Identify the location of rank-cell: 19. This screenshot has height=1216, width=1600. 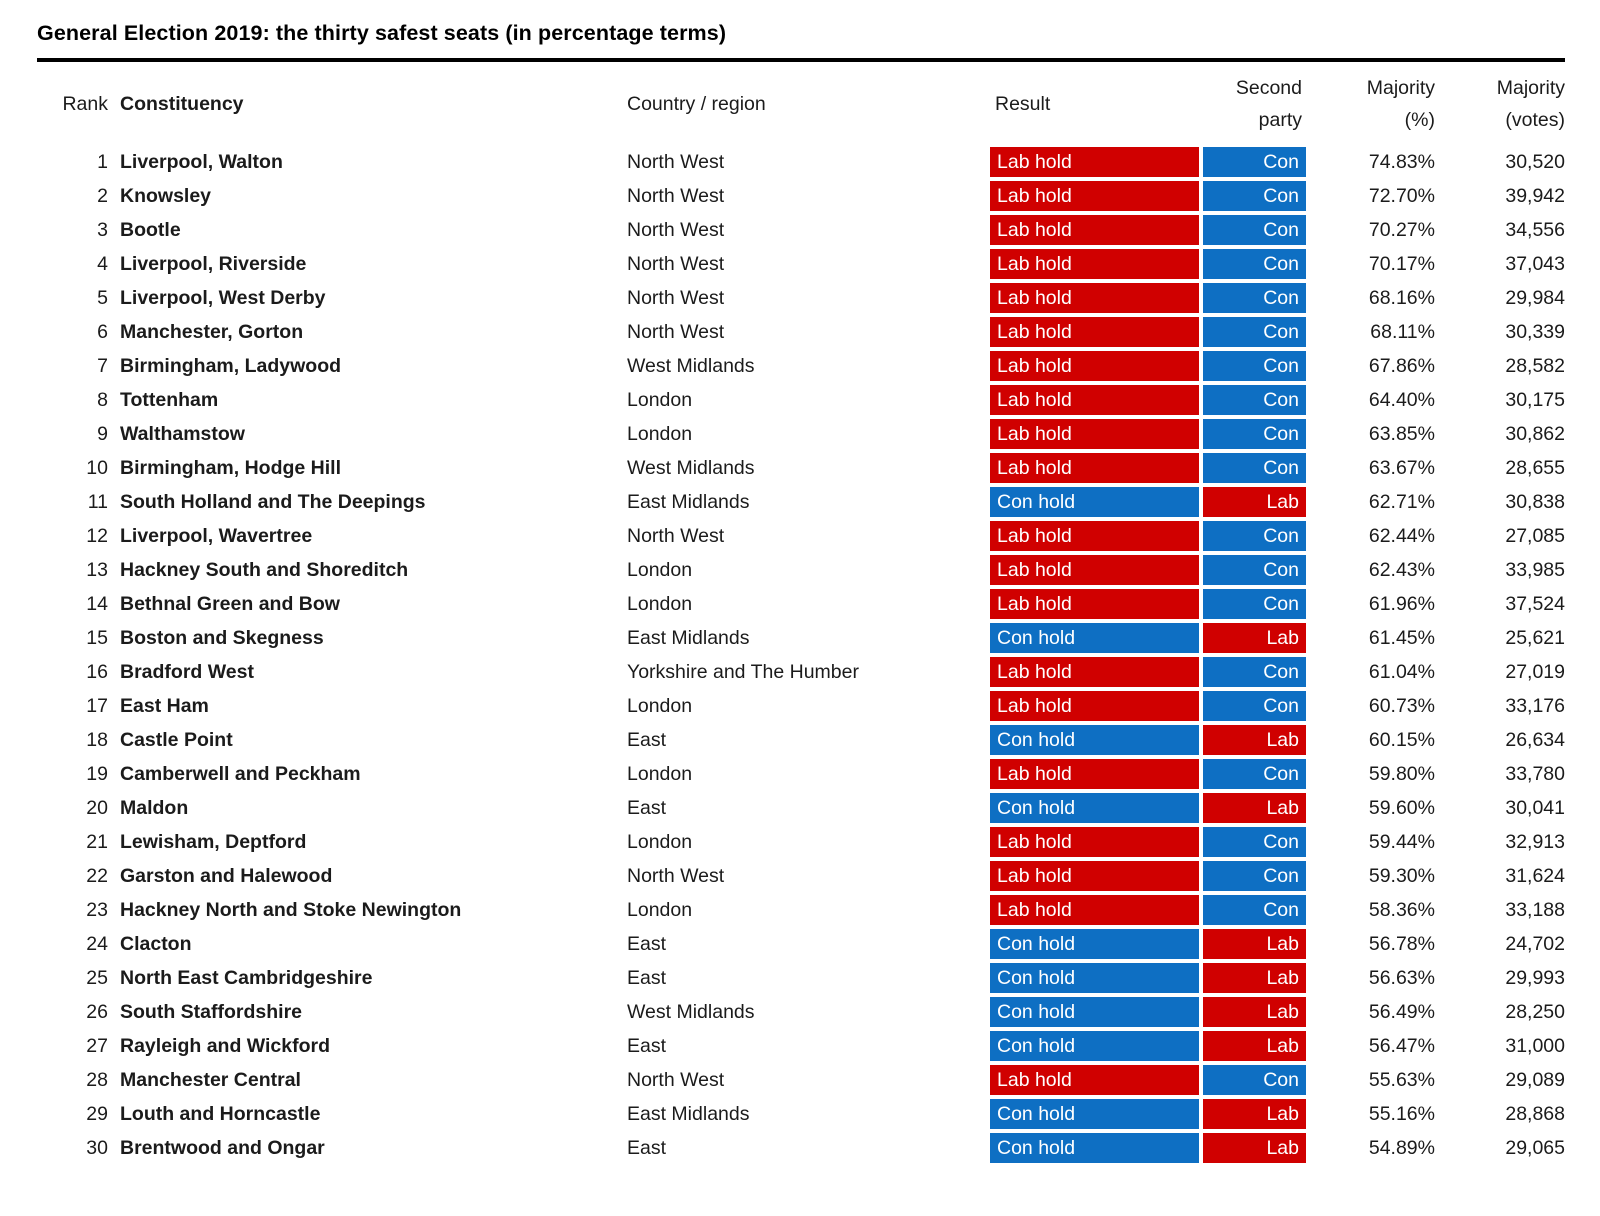
(97, 773).